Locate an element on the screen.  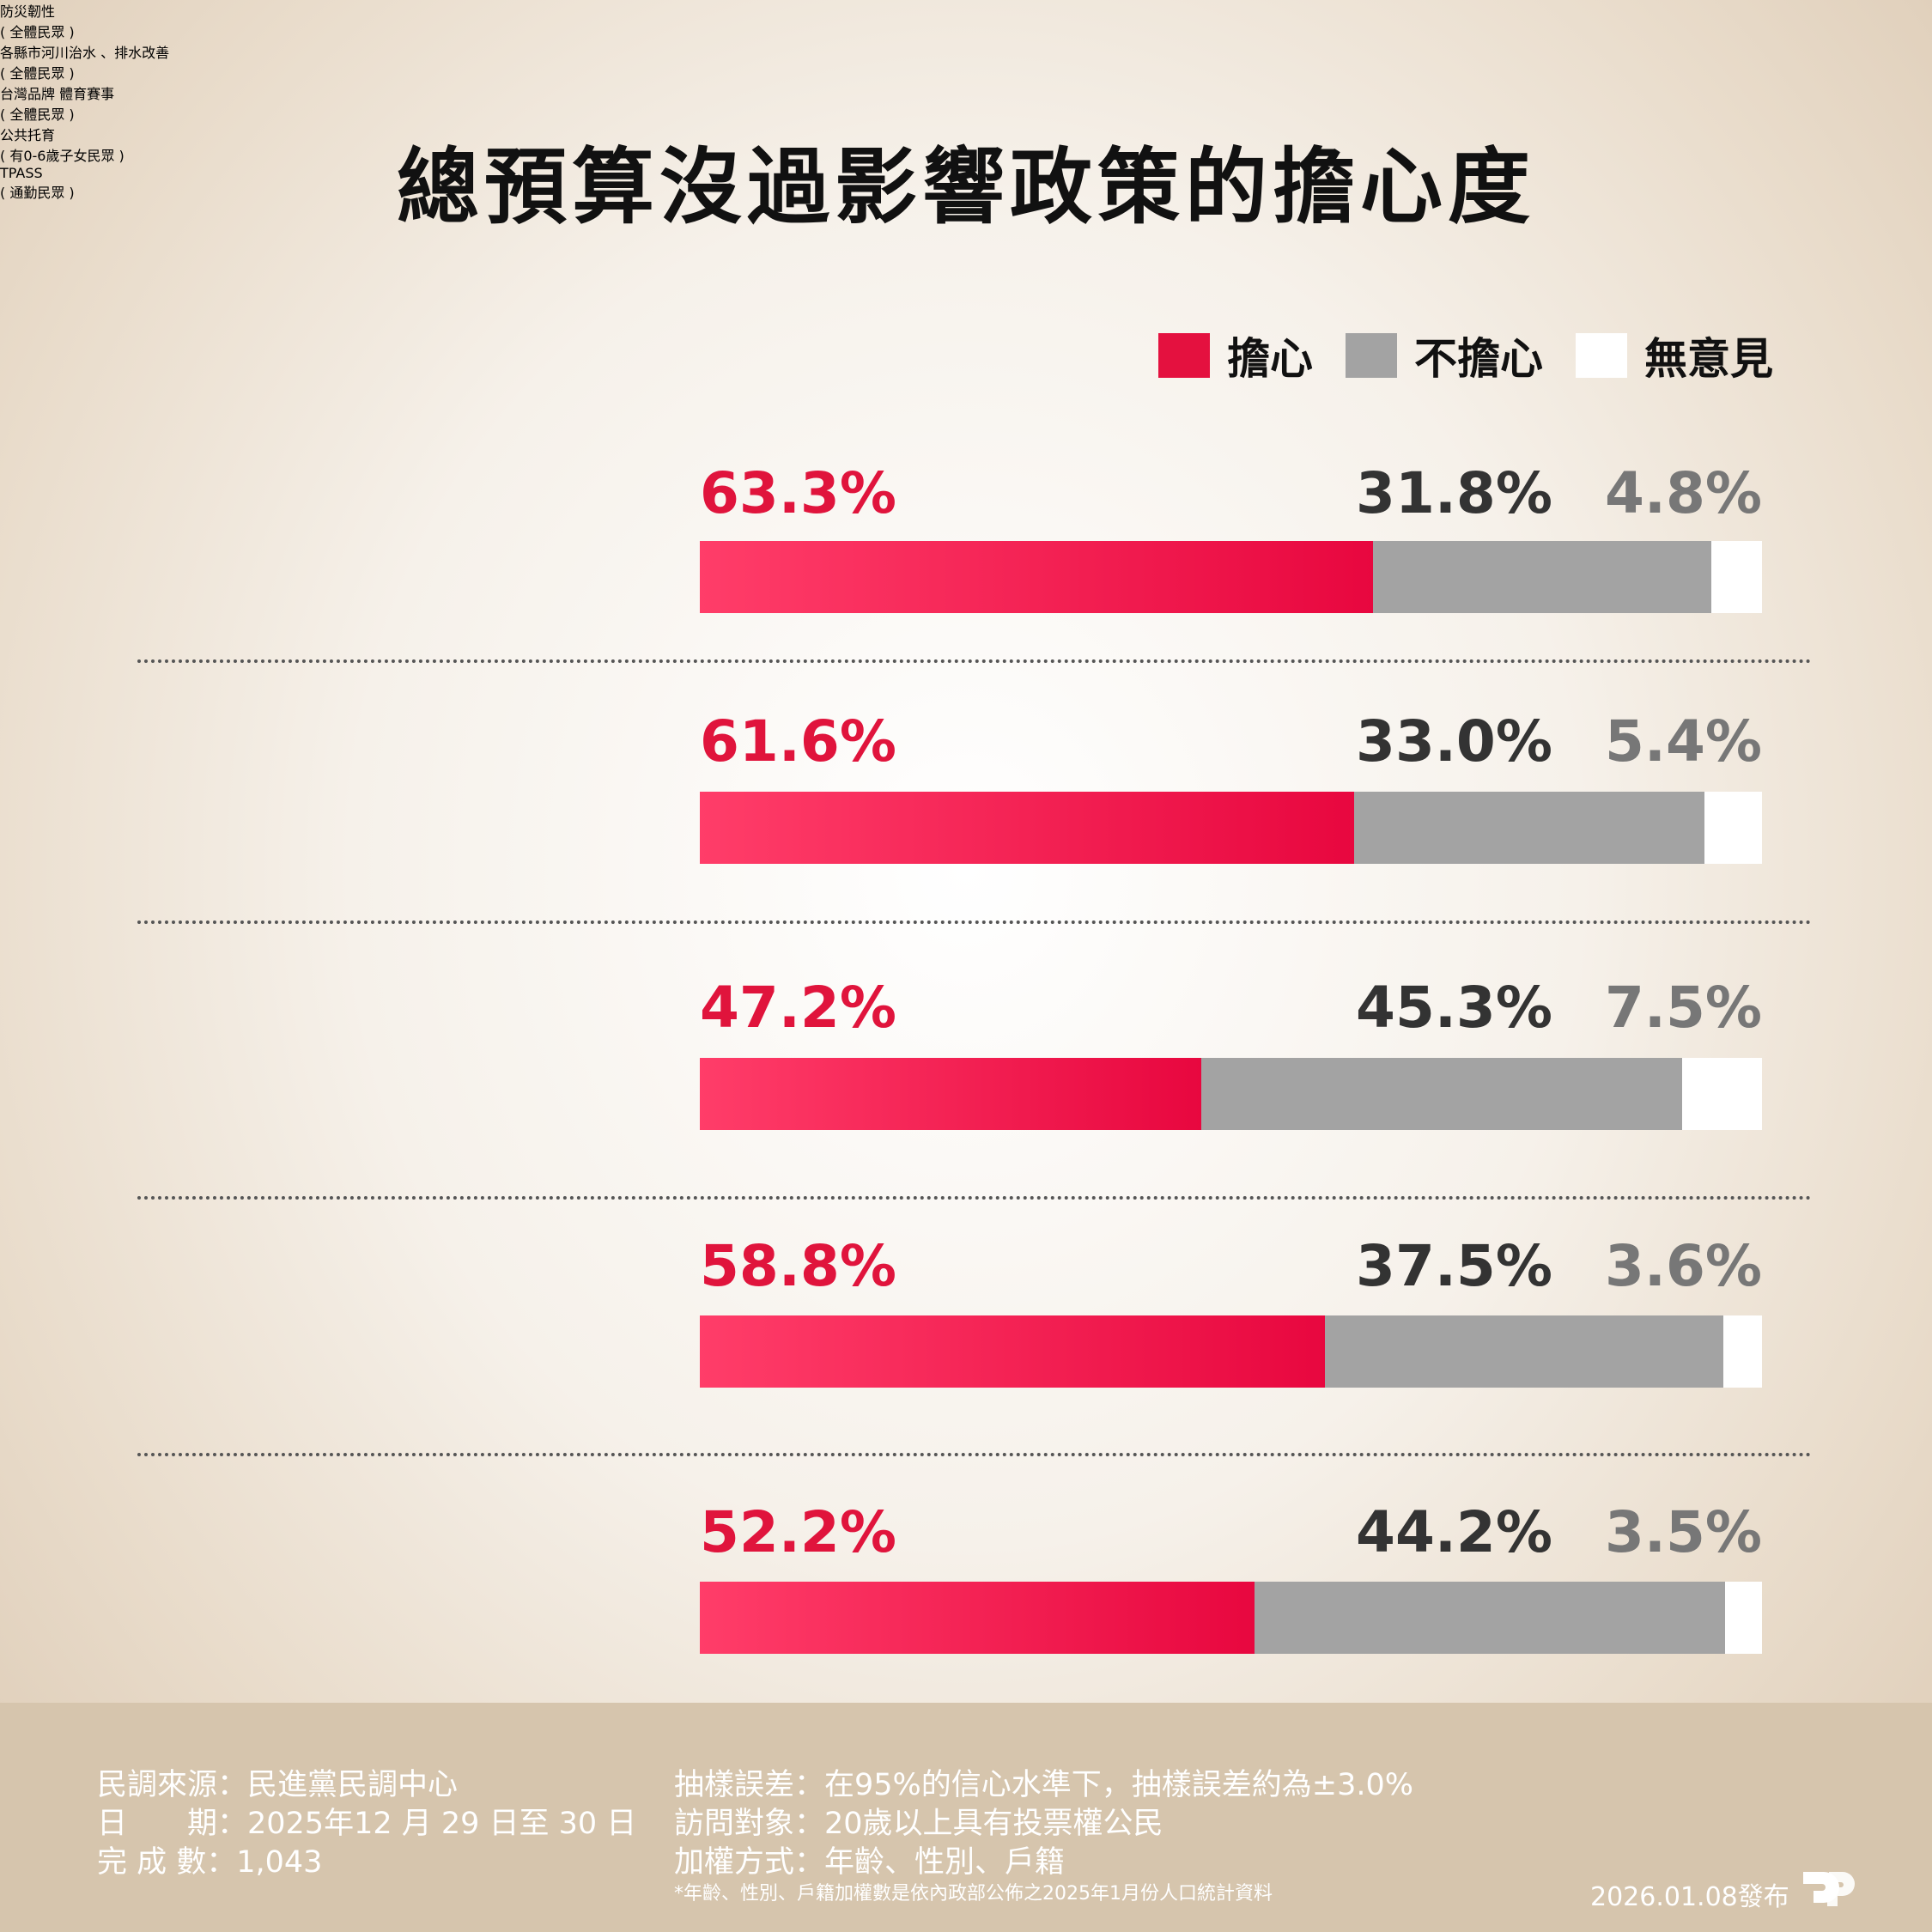
legend-item-no-opinion: 無意見 is located at coordinates (1675, 355).